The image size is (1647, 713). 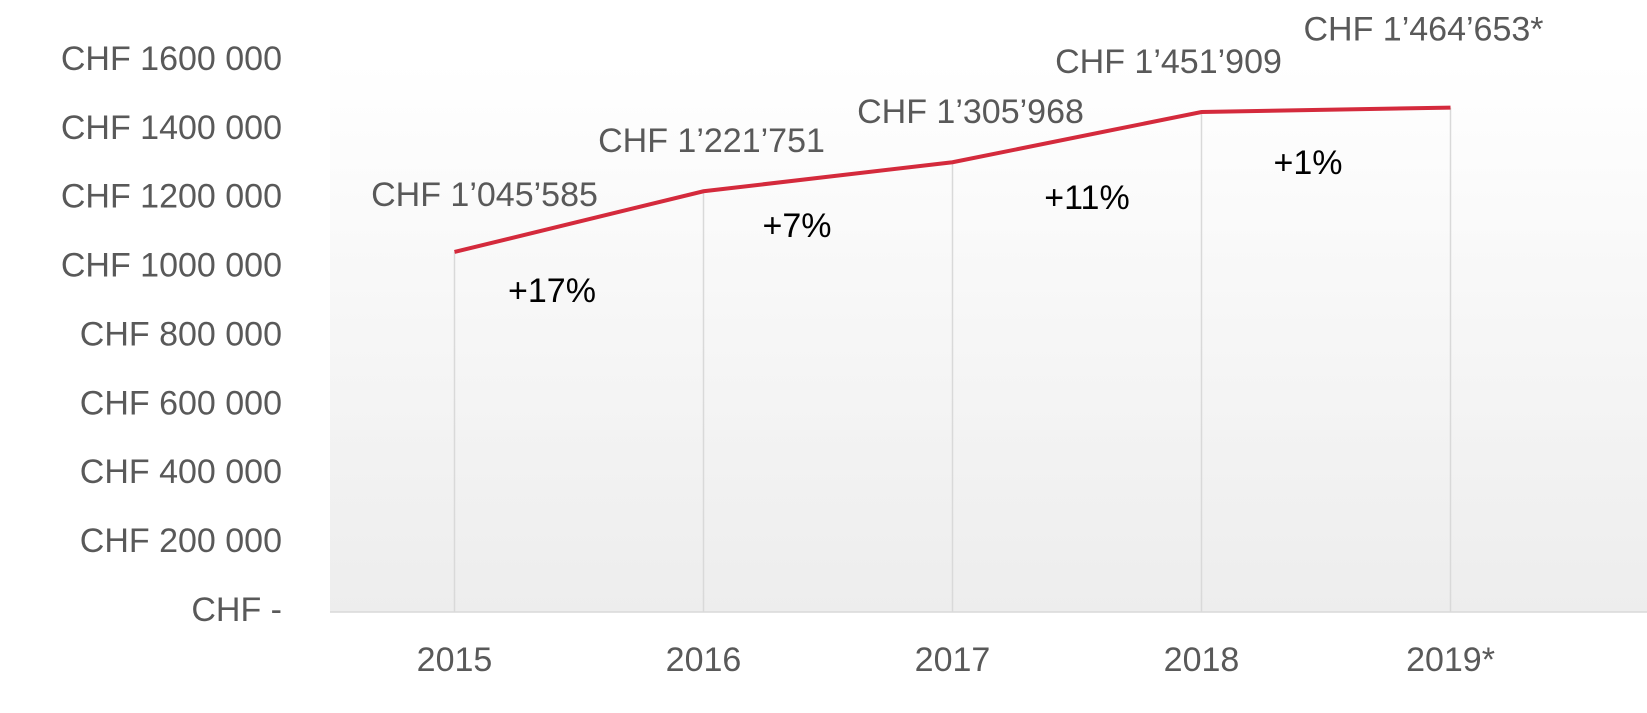 What do you see at coordinates (953, 660) in the screenshot?
I see `x-tick-label: 2017` at bounding box center [953, 660].